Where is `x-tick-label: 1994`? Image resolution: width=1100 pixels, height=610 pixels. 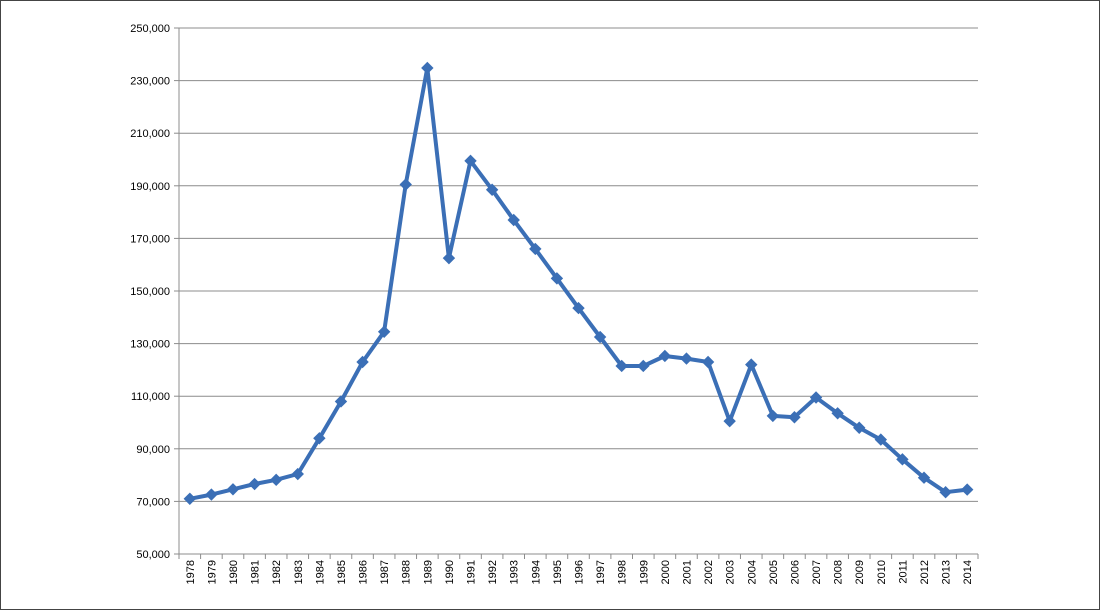
x-tick-label: 1994 is located at coordinates (536, 572).